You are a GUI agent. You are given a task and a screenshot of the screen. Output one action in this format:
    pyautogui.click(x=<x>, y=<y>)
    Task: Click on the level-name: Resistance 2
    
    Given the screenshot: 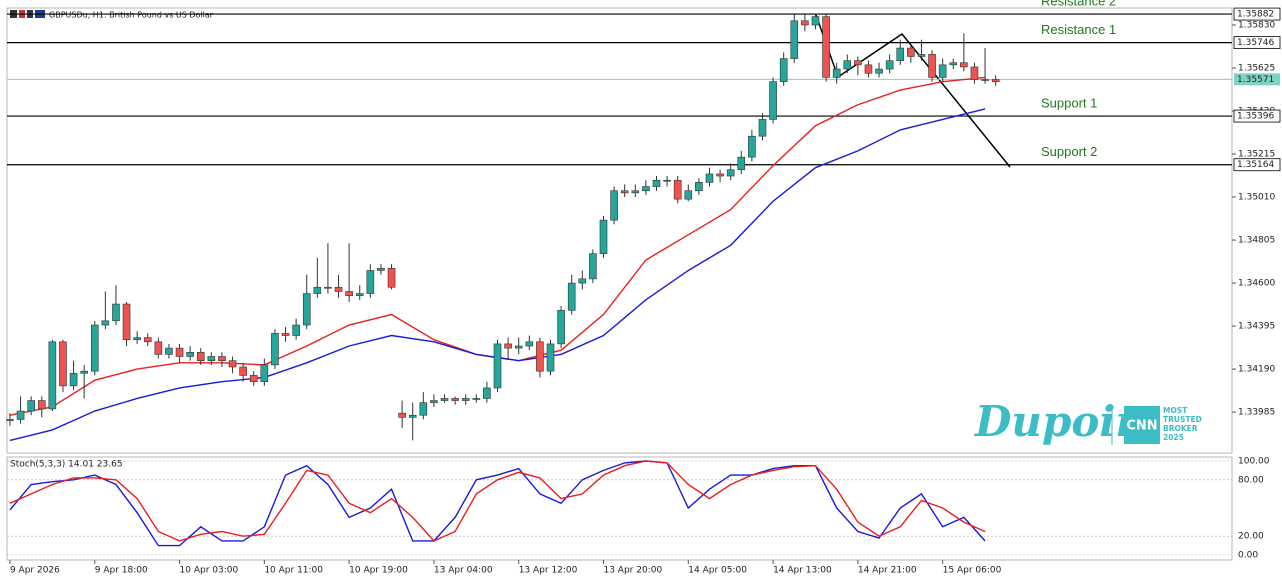 What is the action you would take?
    pyautogui.click(x=1078, y=4)
    